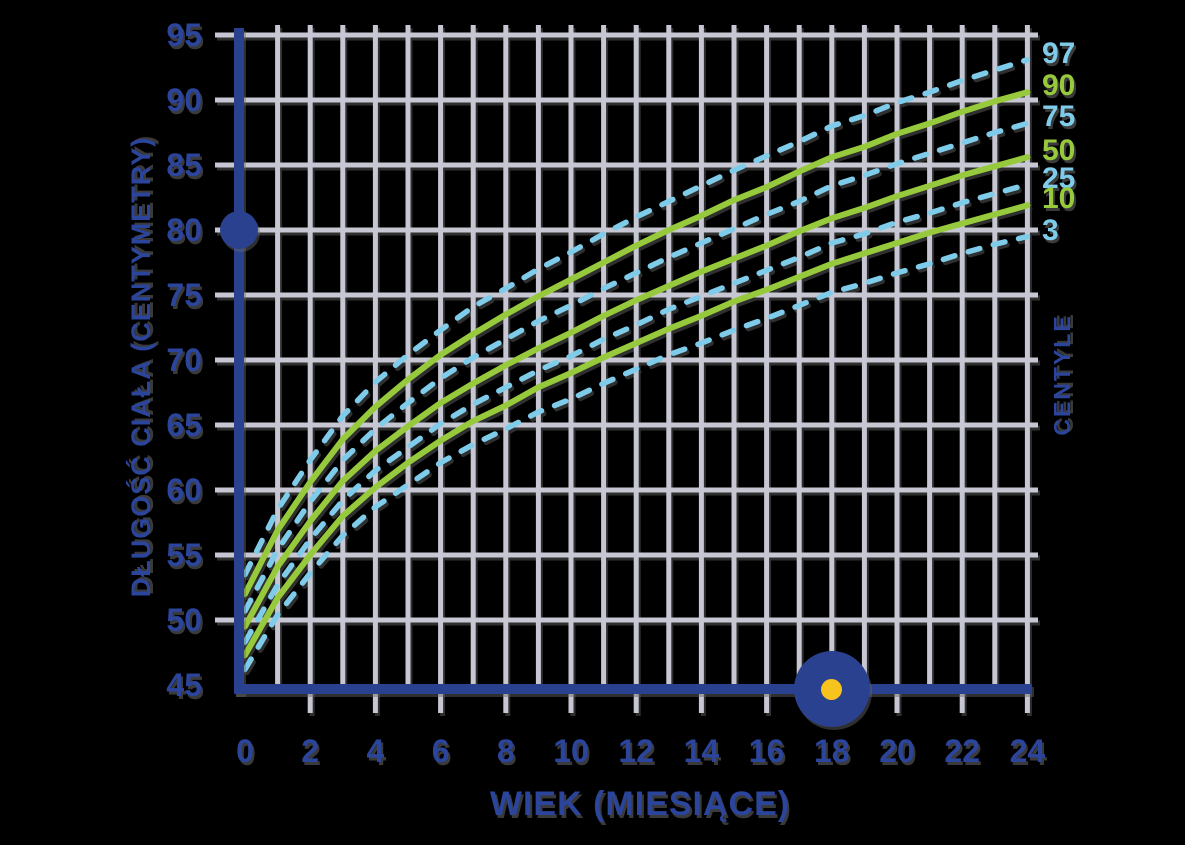  What do you see at coordinates (239, 230) in the screenshot?
I see `length-slider-handle` at bounding box center [239, 230].